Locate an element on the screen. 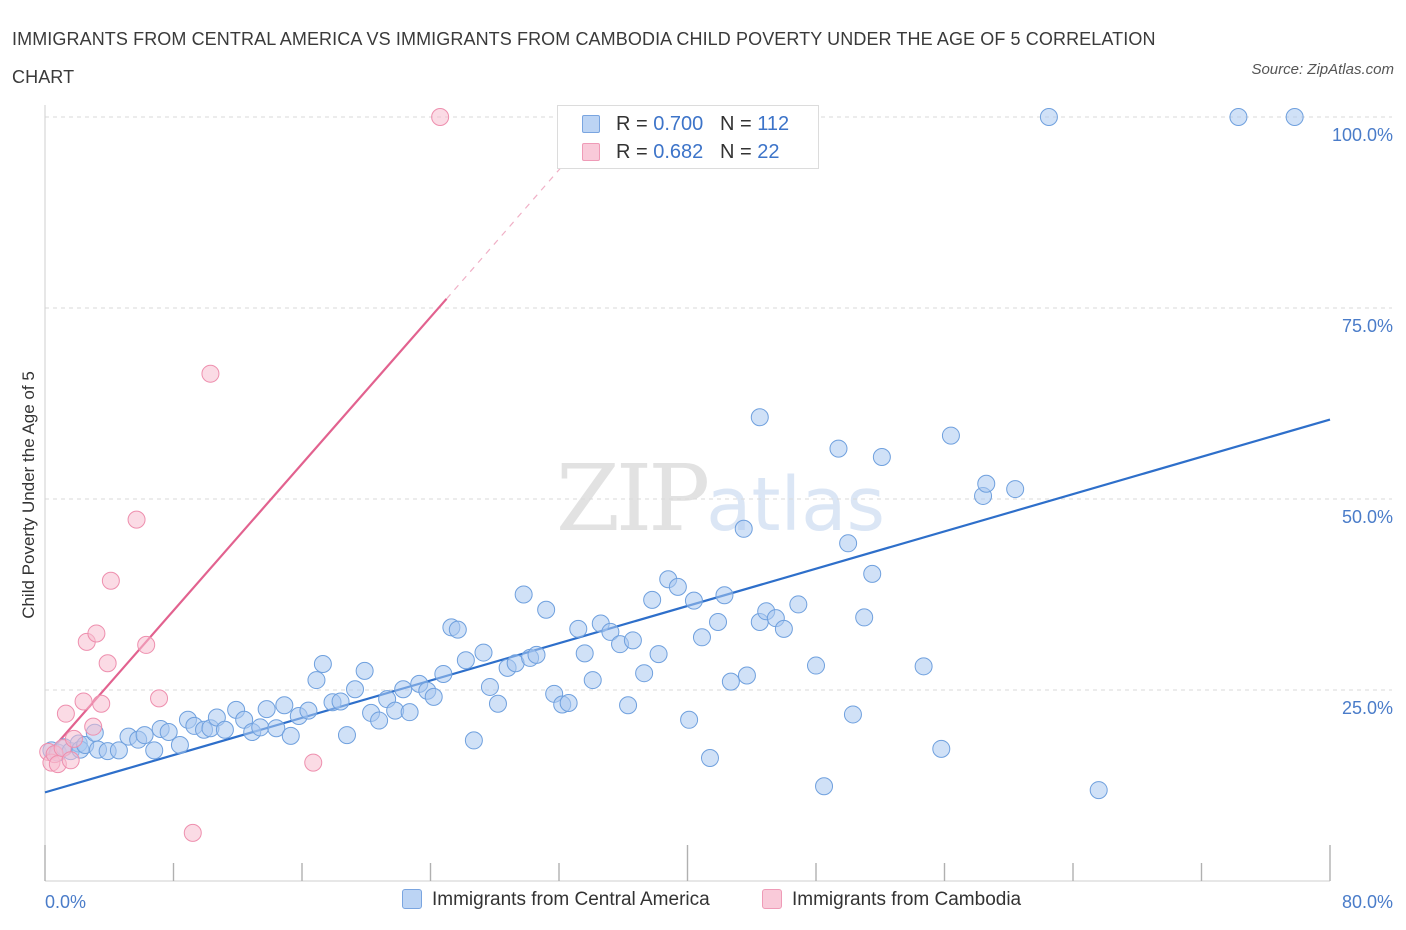 The height and width of the screenshot is (930, 1406). central-america-swatch is located at coordinates (591, 124).